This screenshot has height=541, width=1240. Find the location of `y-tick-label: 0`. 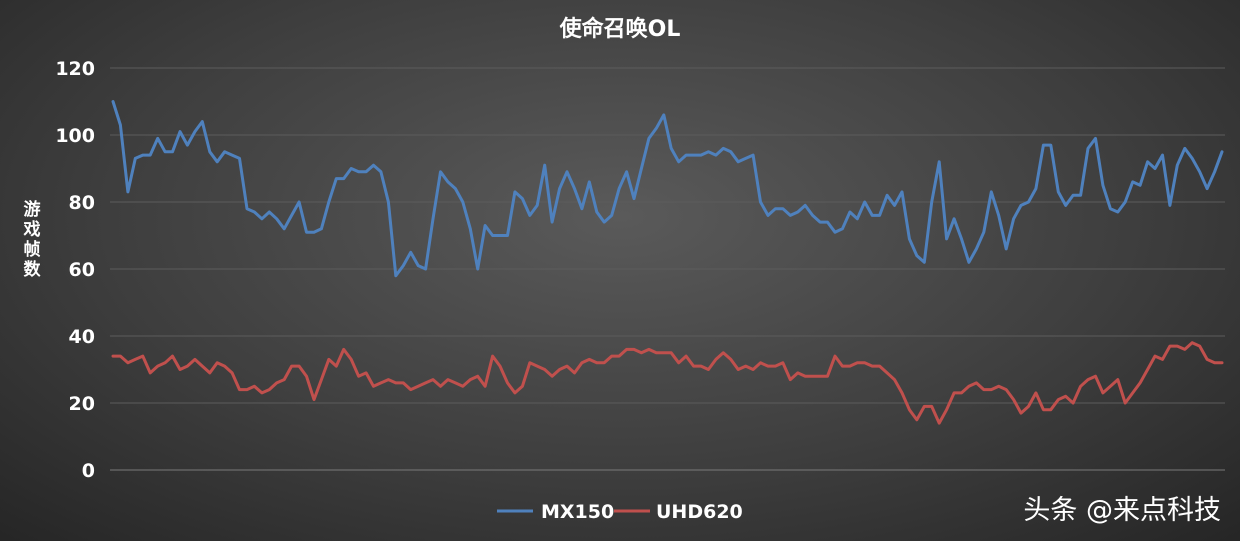

y-tick-label: 0 is located at coordinates (88, 471).